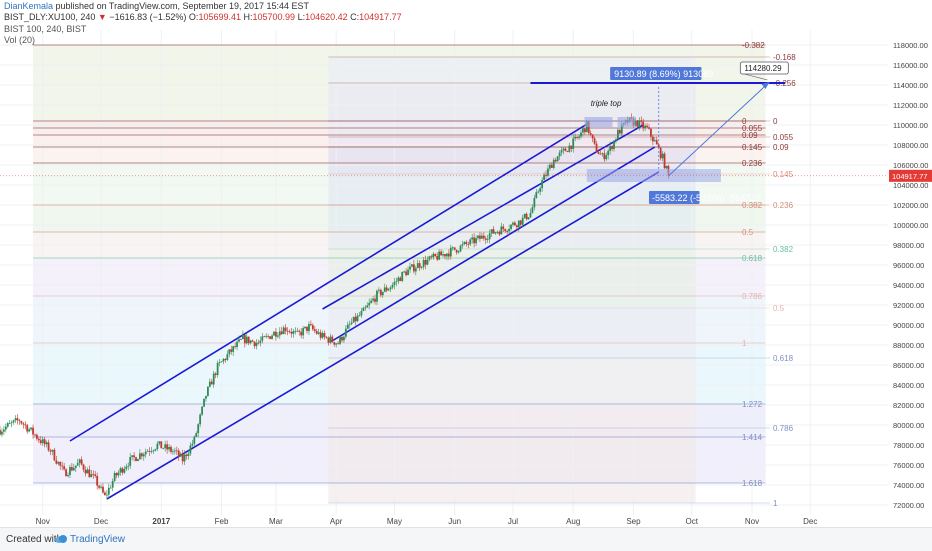 This screenshot has width=932, height=551. I want to click on tradingview-logo-icon, so click(61, 539).